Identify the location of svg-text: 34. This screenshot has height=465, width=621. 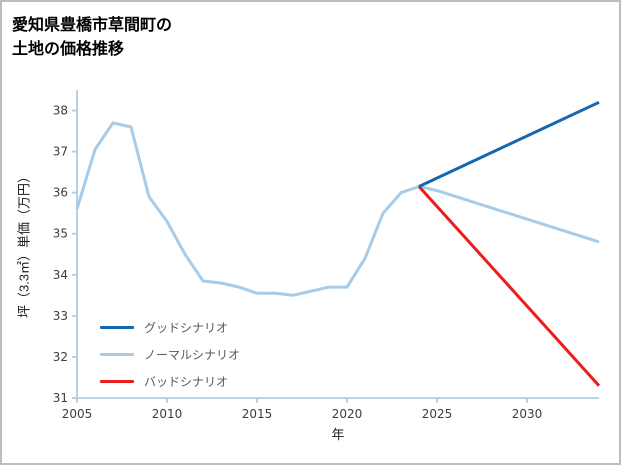
(60, 275).